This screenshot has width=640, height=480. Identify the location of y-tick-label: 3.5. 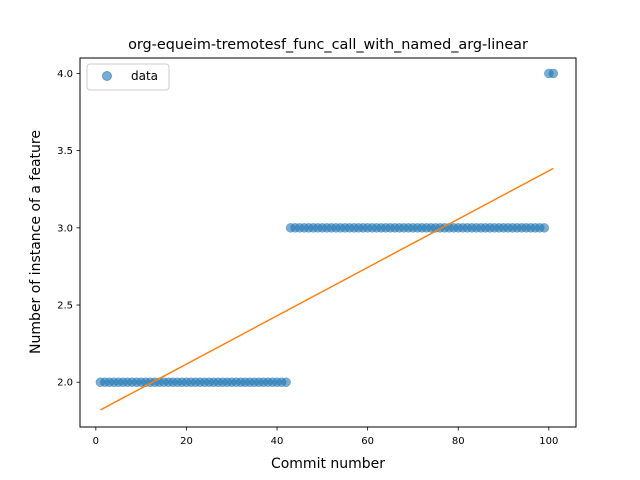
(65, 151).